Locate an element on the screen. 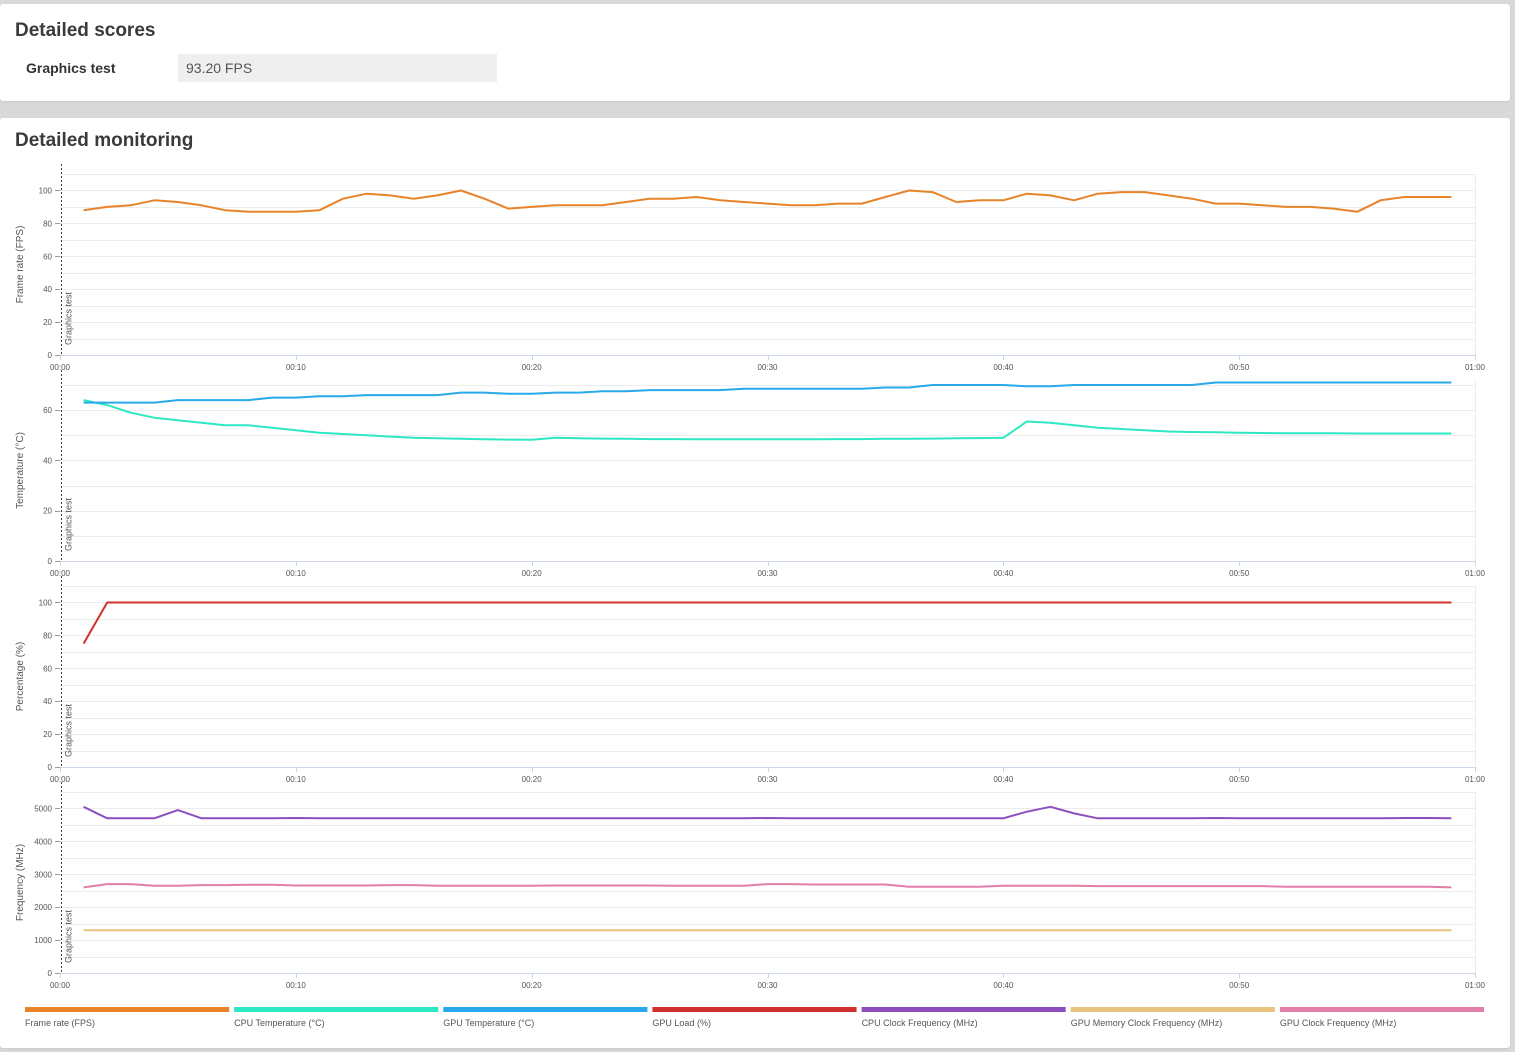 The image size is (1515, 1052). frequency-x-tick-label: 01:00 is located at coordinates (1475, 985).